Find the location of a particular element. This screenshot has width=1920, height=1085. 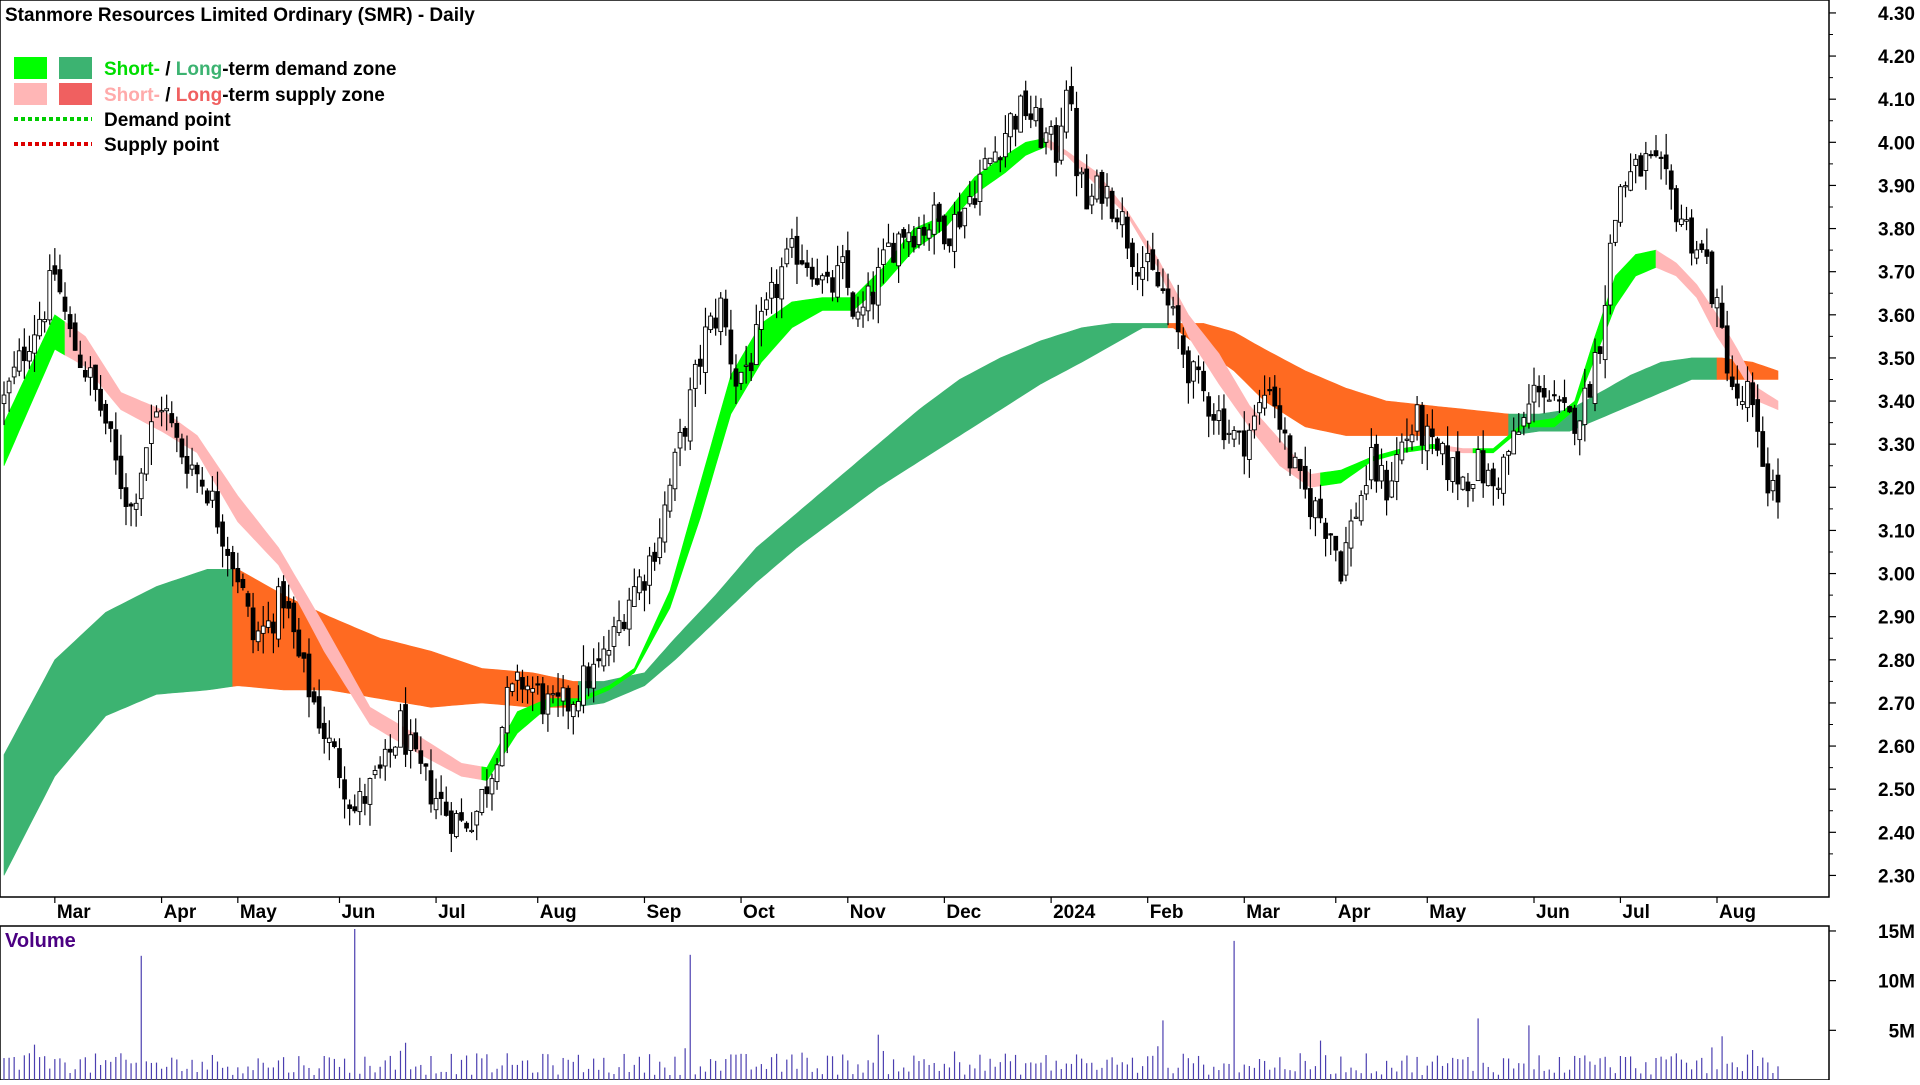

y-tick-label-3: 4.00 is located at coordinates (1896, 143).